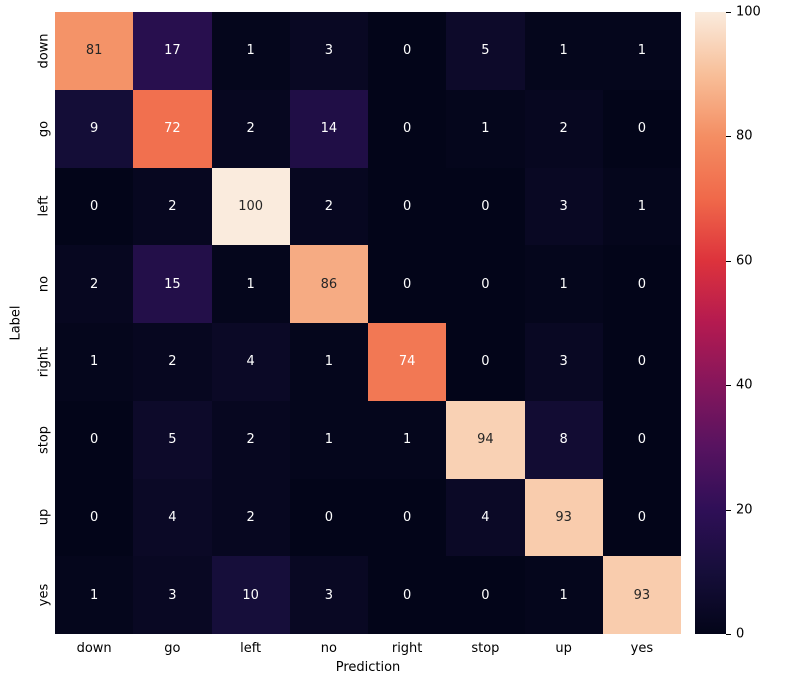 This screenshot has height=684, width=788. What do you see at coordinates (328, 648) in the screenshot?
I see `x-tick-label: no` at bounding box center [328, 648].